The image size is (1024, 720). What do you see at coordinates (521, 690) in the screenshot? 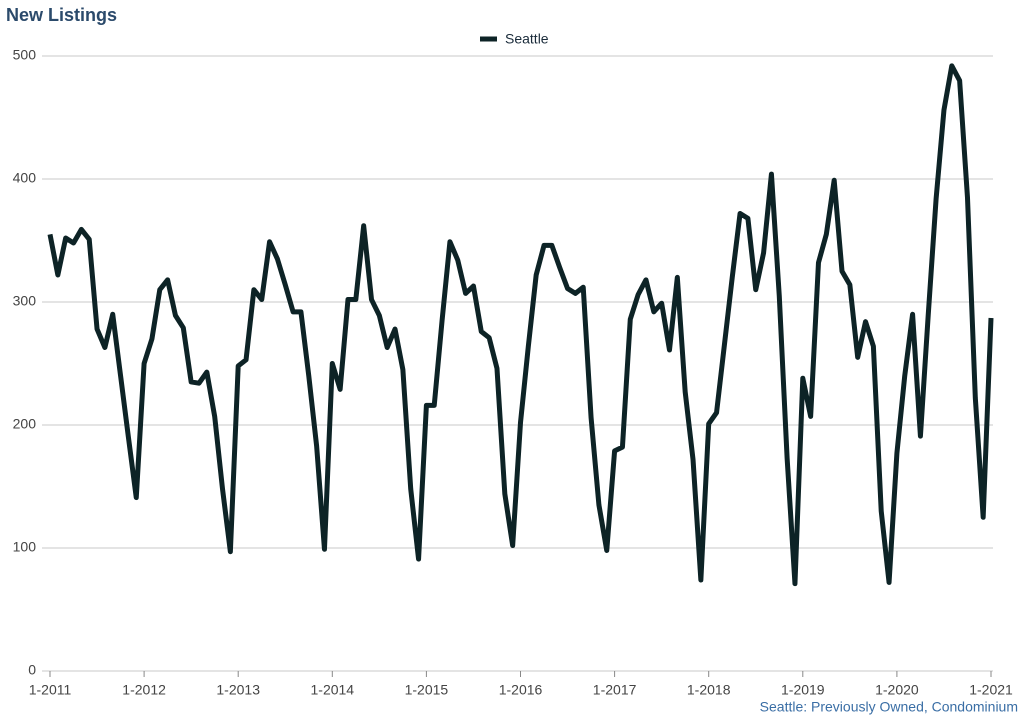
I see `x-tick-label: 1-2016` at bounding box center [521, 690].